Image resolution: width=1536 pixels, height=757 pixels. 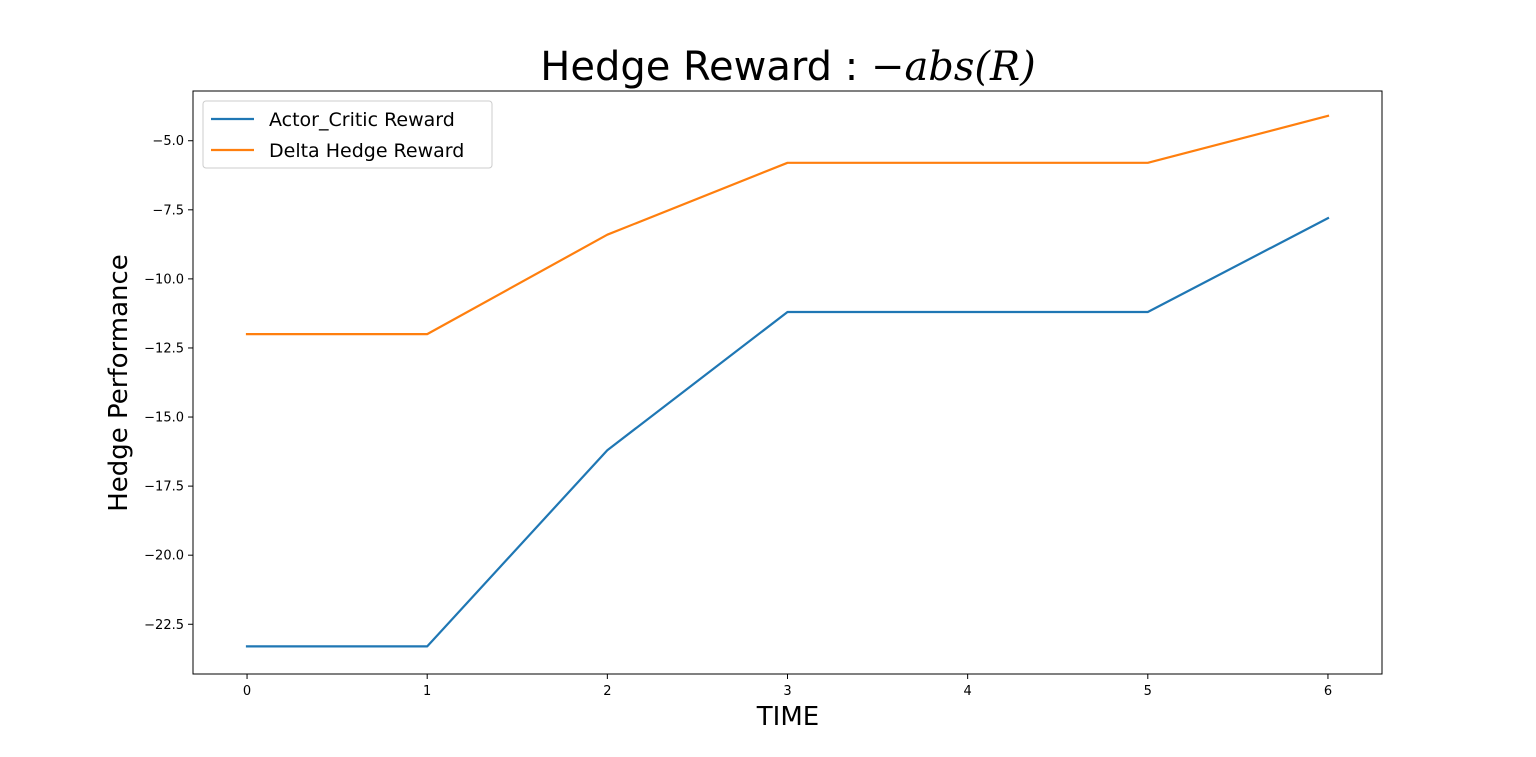 I want to click on y-axis-label: Hedge Performance, so click(x=119, y=383).